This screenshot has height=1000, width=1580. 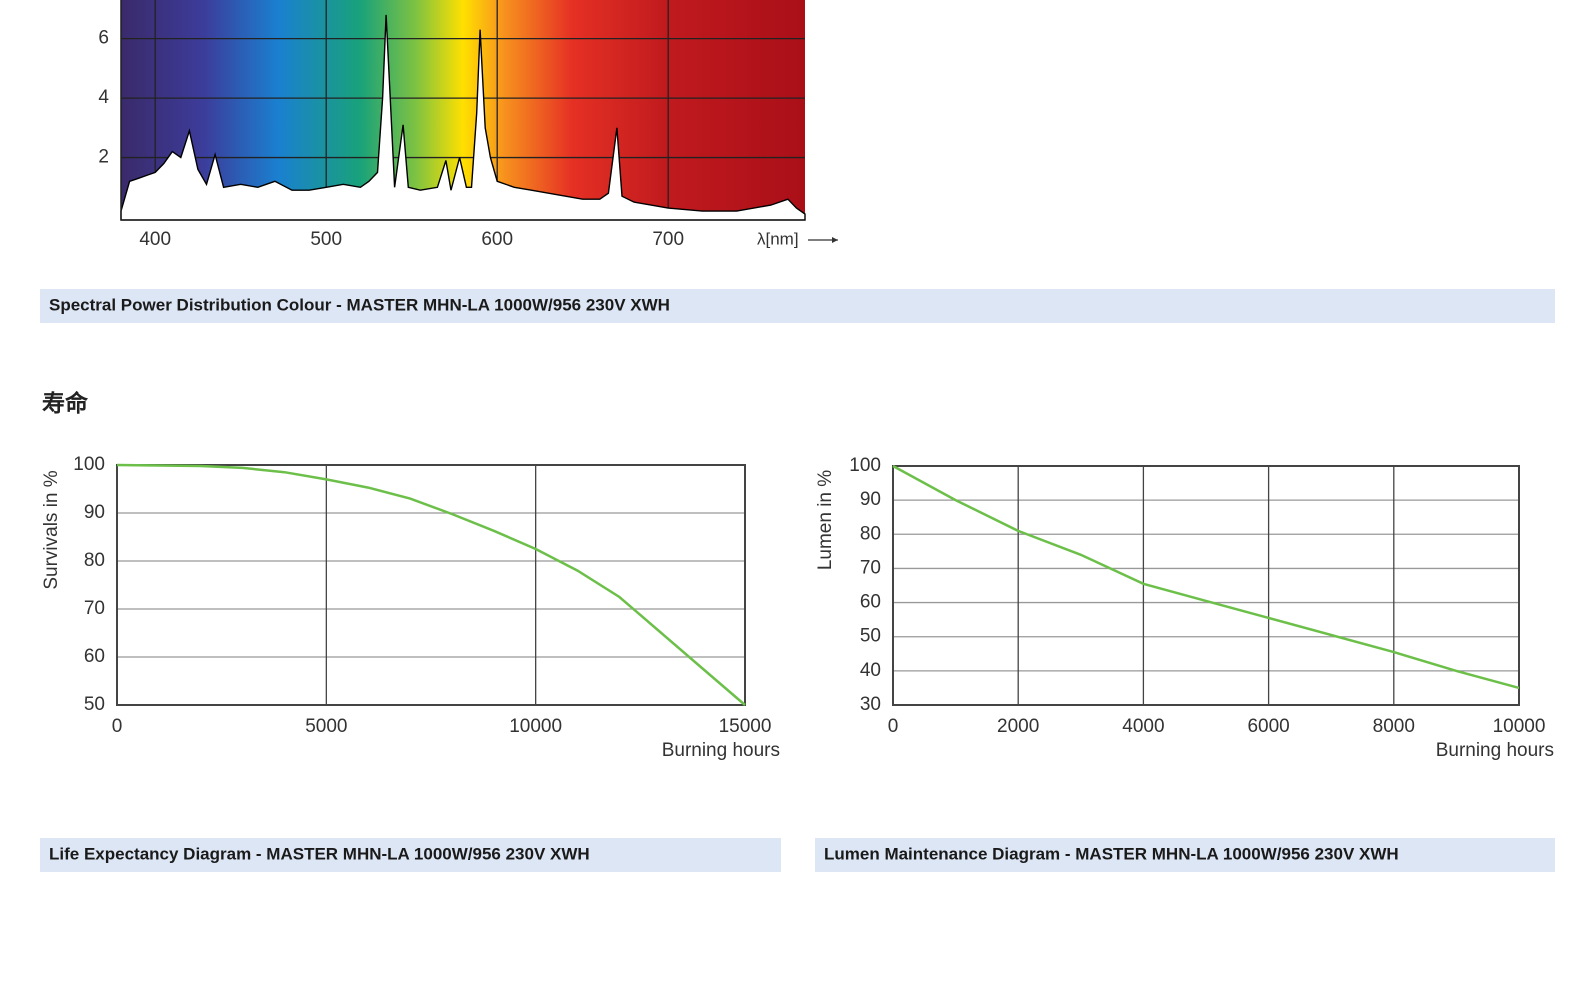 I want to click on y-tick-label: 4, so click(x=103, y=97).